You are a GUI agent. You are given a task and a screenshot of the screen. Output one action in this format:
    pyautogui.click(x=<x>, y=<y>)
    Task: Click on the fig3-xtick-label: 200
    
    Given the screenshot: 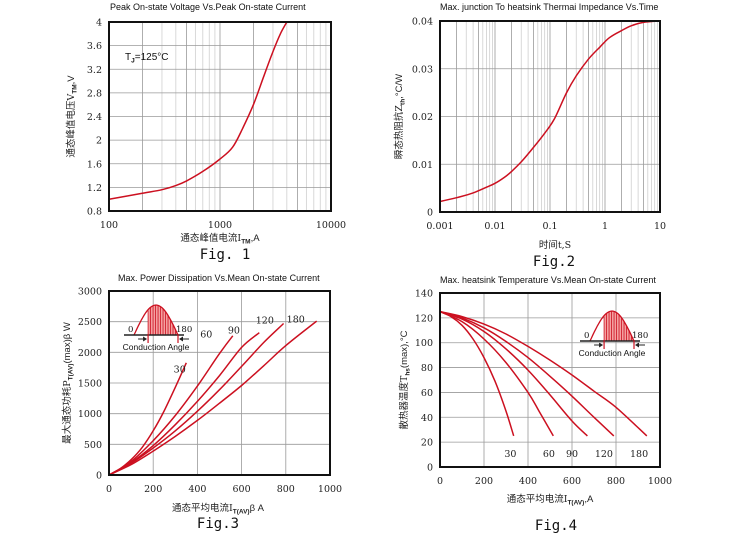 What is the action you would take?
    pyautogui.click(x=153, y=489)
    